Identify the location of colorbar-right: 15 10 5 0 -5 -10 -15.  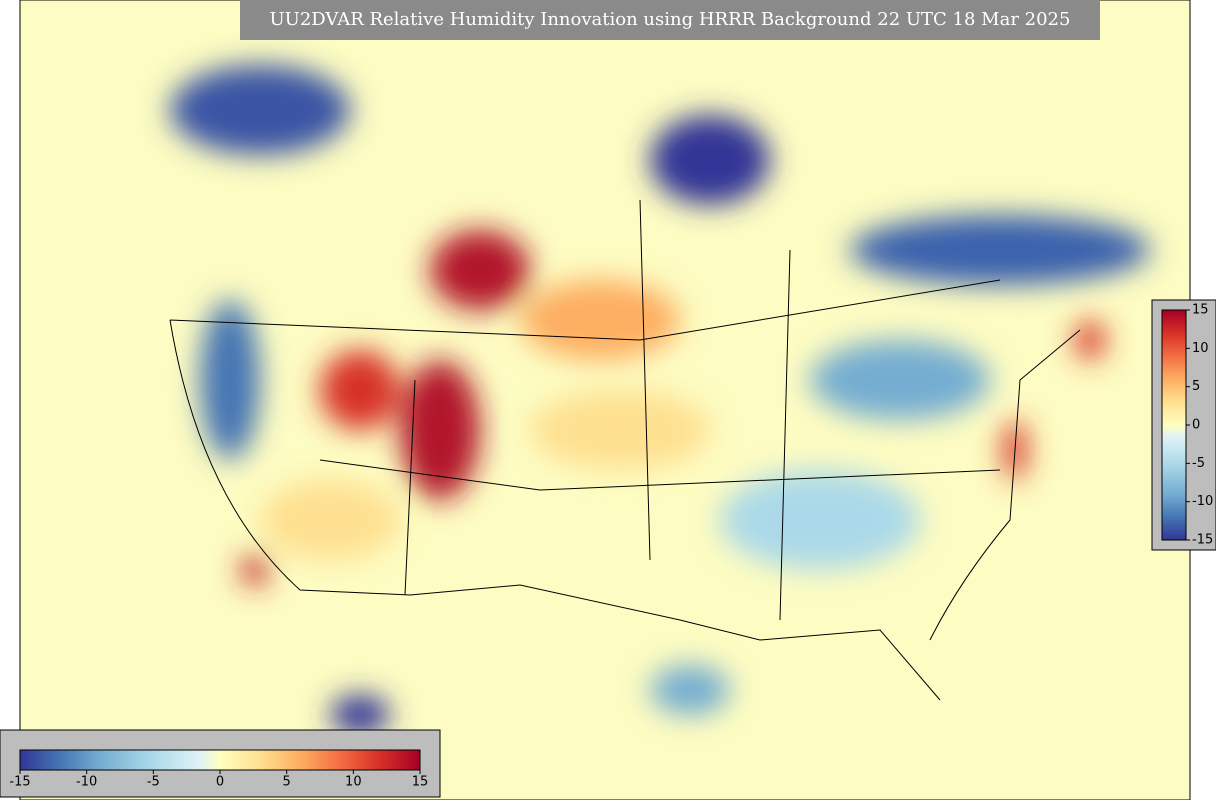
(1183, 425).